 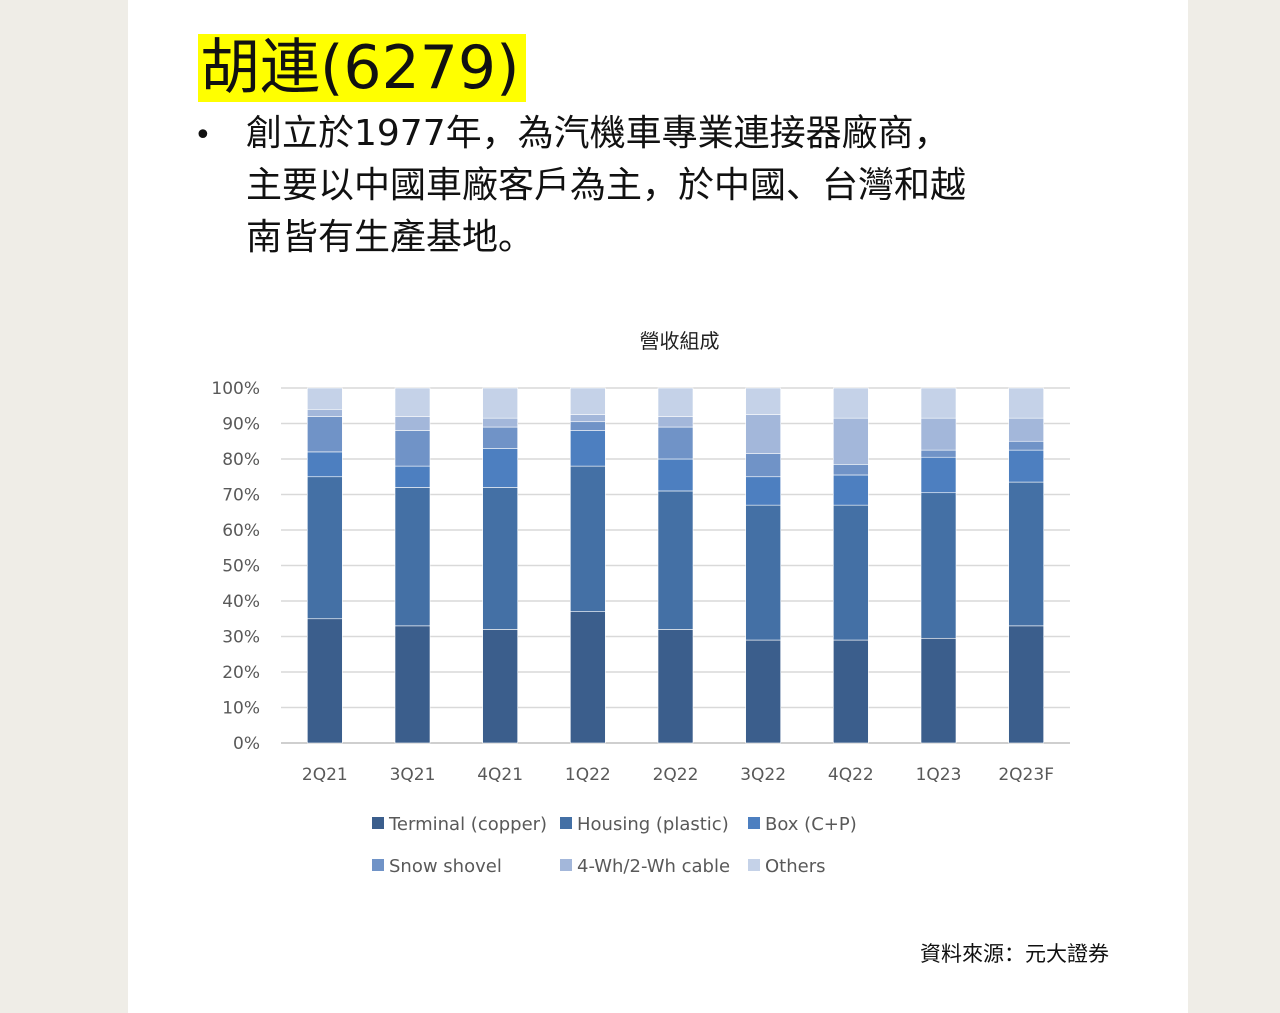 What do you see at coordinates (680, 341) in the screenshot?
I see `chart-title: 營收組成` at bounding box center [680, 341].